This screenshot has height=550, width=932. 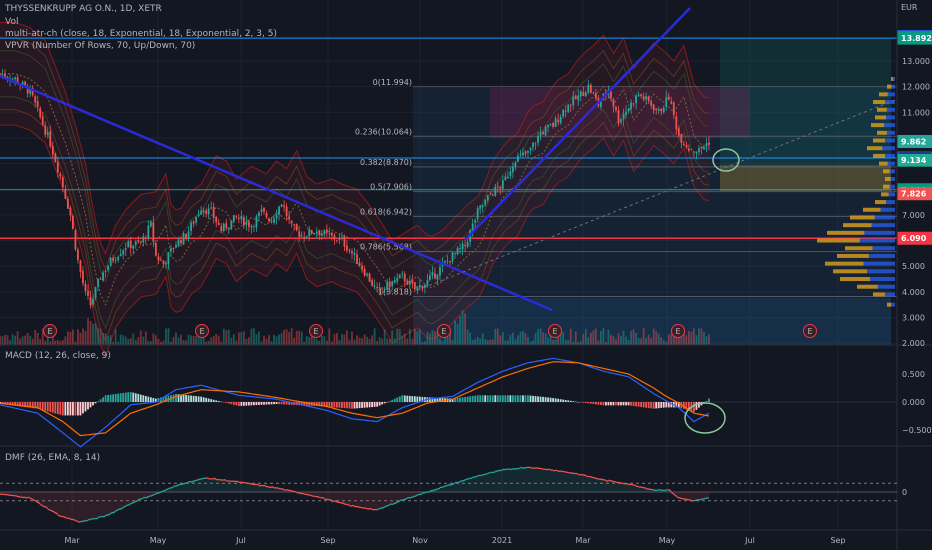 I want to click on vol-legend: Vol, so click(x=12, y=22).